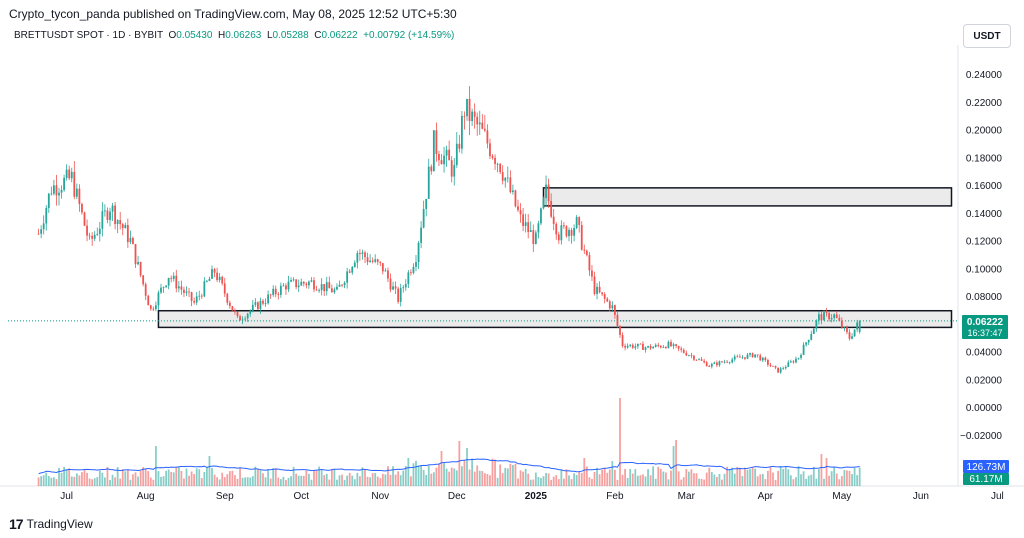 The height and width of the screenshot is (538, 1024). What do you see at coordinates (986, 467) in the screenshot?
I see `volume-value: 126.73M` at bounding box center [986, 467].